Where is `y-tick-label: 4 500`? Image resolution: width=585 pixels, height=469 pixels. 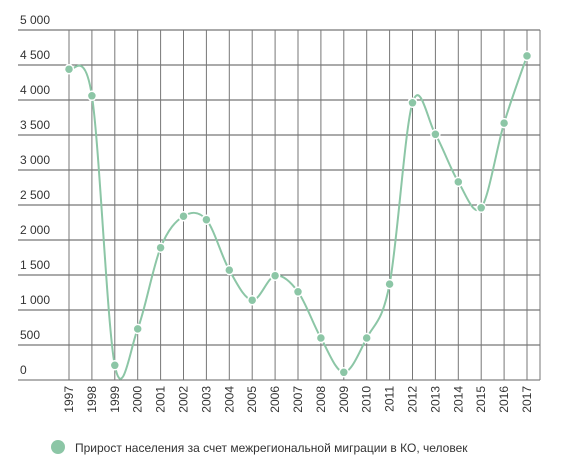
y-tick-label: 4 500 is located at coordinates (35, 55).